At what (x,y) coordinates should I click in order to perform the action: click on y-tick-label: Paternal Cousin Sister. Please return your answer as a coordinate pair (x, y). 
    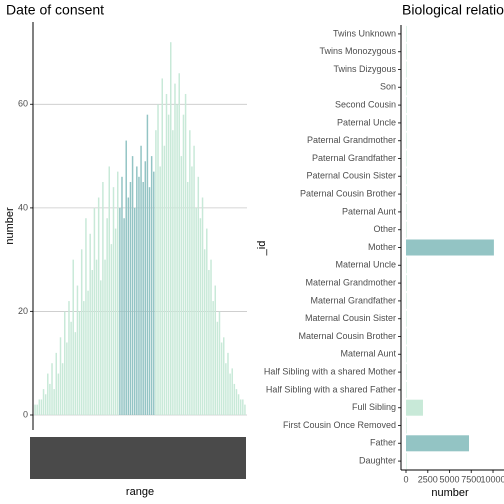
    Looking at the image, I should click on (351, 176).